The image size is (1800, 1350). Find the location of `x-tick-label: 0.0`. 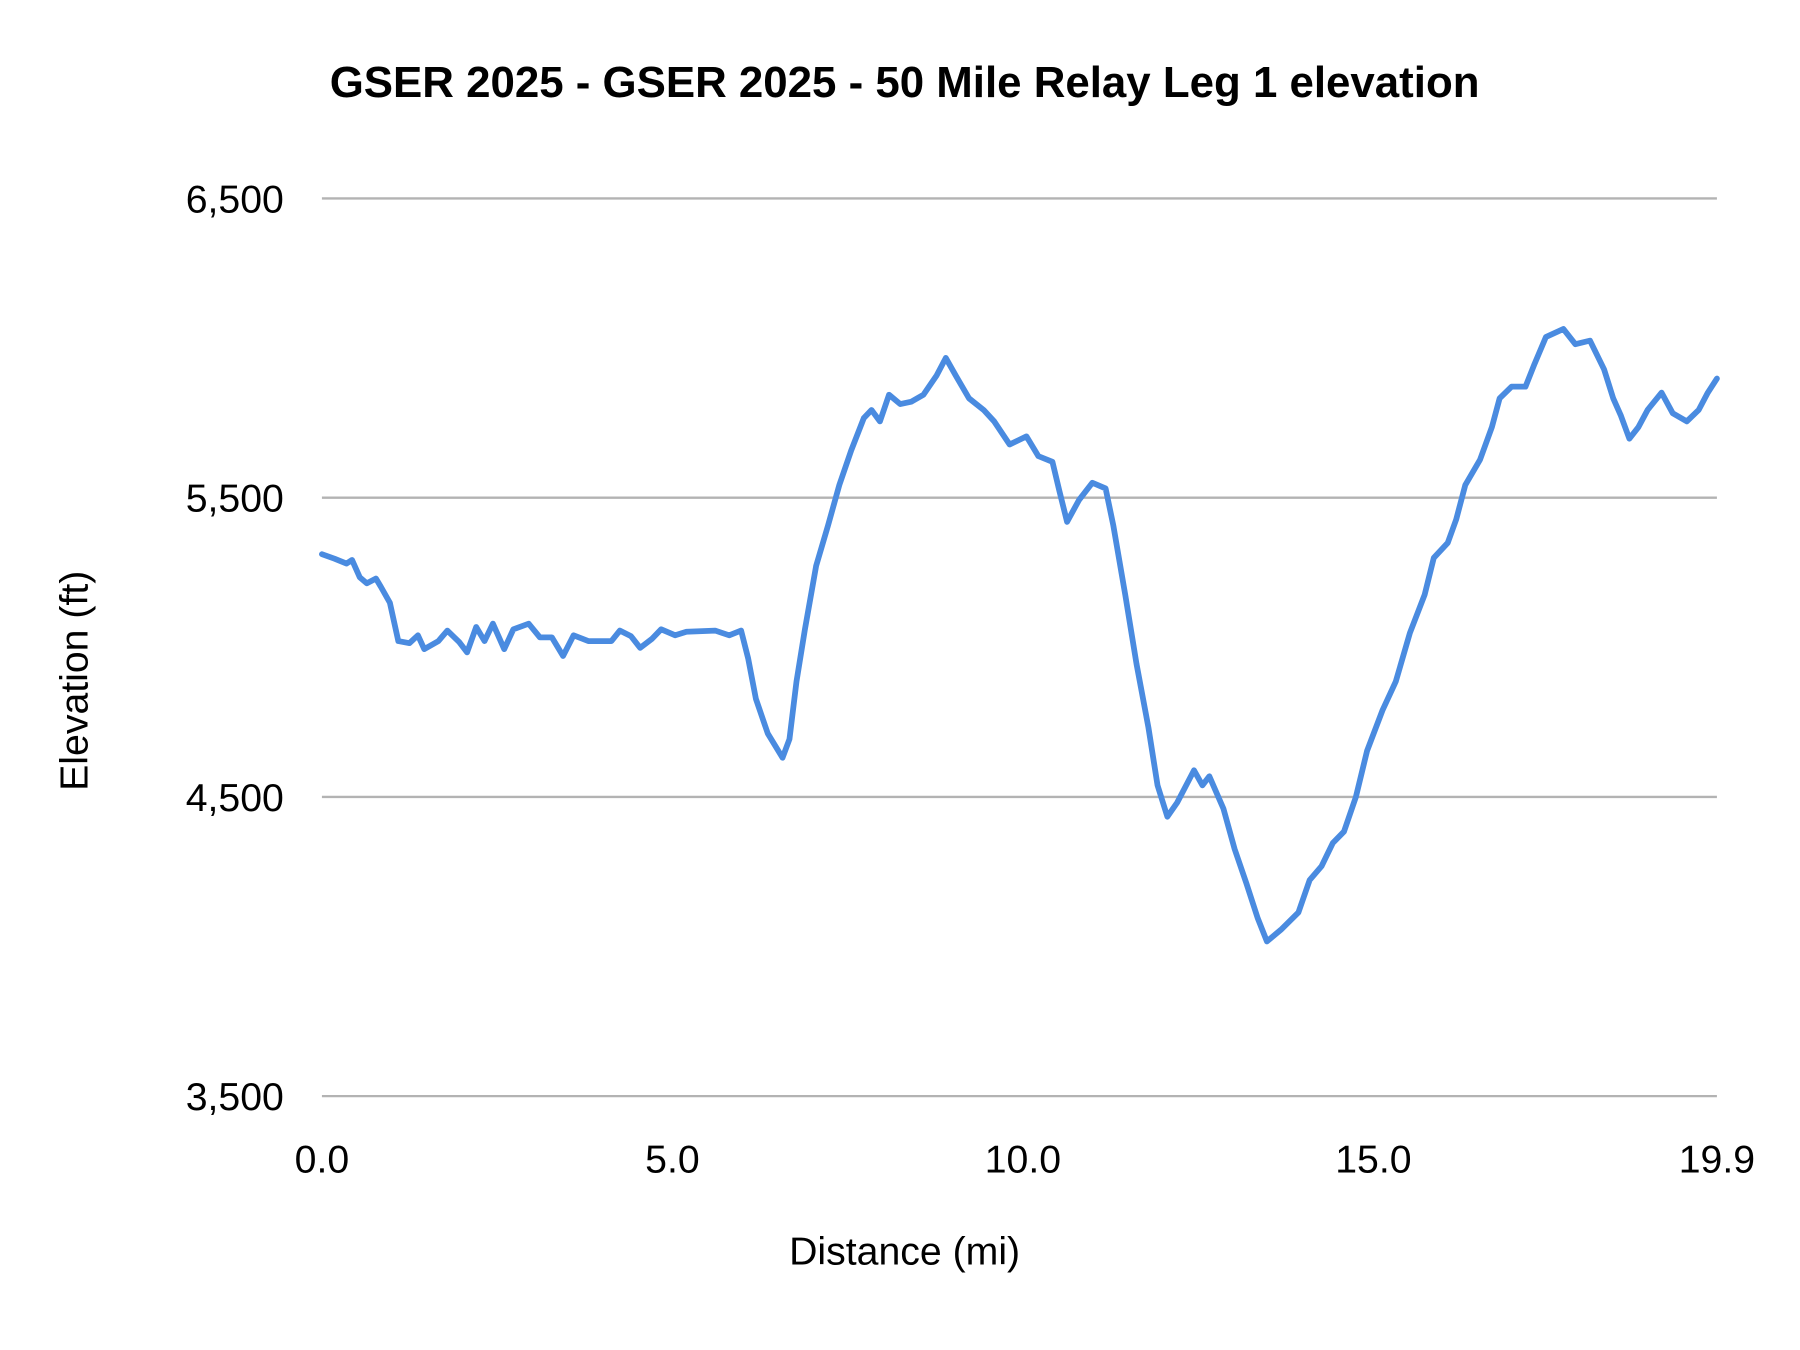

x-tick-label: 0.0 is located at coordinates (322, 1159).